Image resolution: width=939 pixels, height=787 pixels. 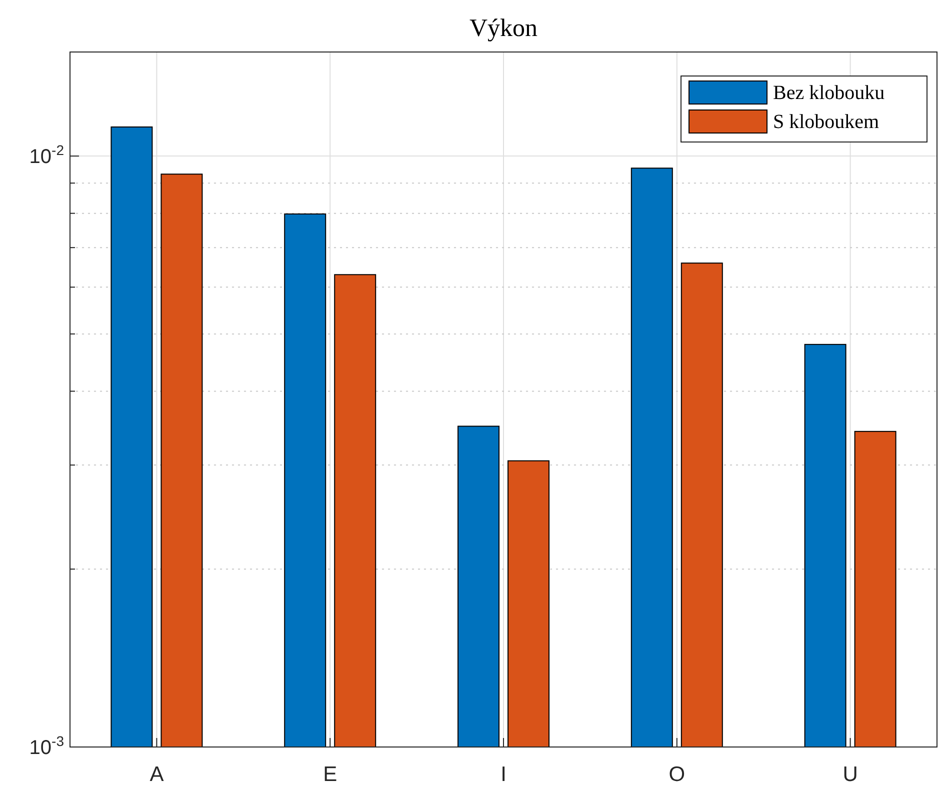 What do you see at coordinates (157, 774) in the screenshot?
I see `x-tick-label: A` at bounding box center [157, 774].